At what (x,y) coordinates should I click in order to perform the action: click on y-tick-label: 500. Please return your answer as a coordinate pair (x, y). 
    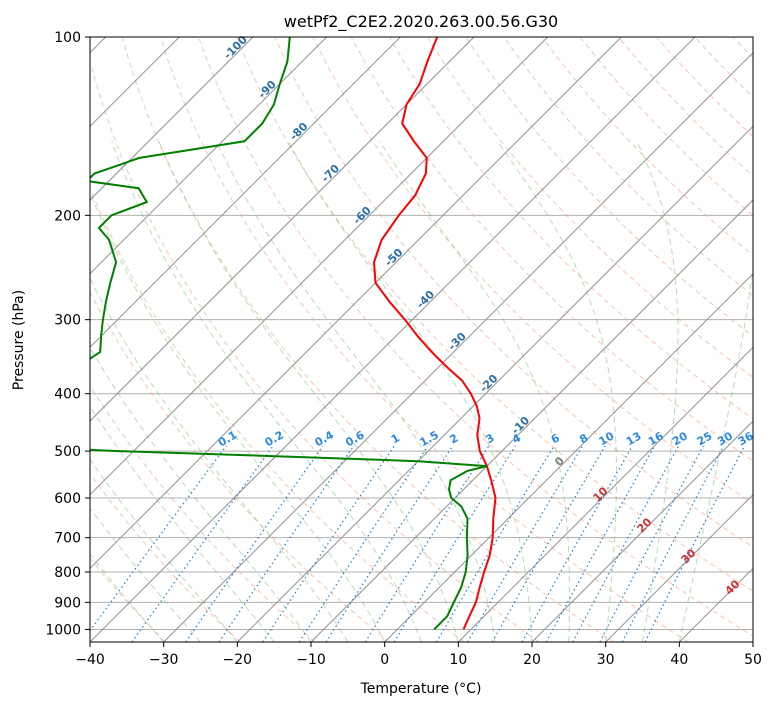
    Looking at the image, I should click on (67, 452).